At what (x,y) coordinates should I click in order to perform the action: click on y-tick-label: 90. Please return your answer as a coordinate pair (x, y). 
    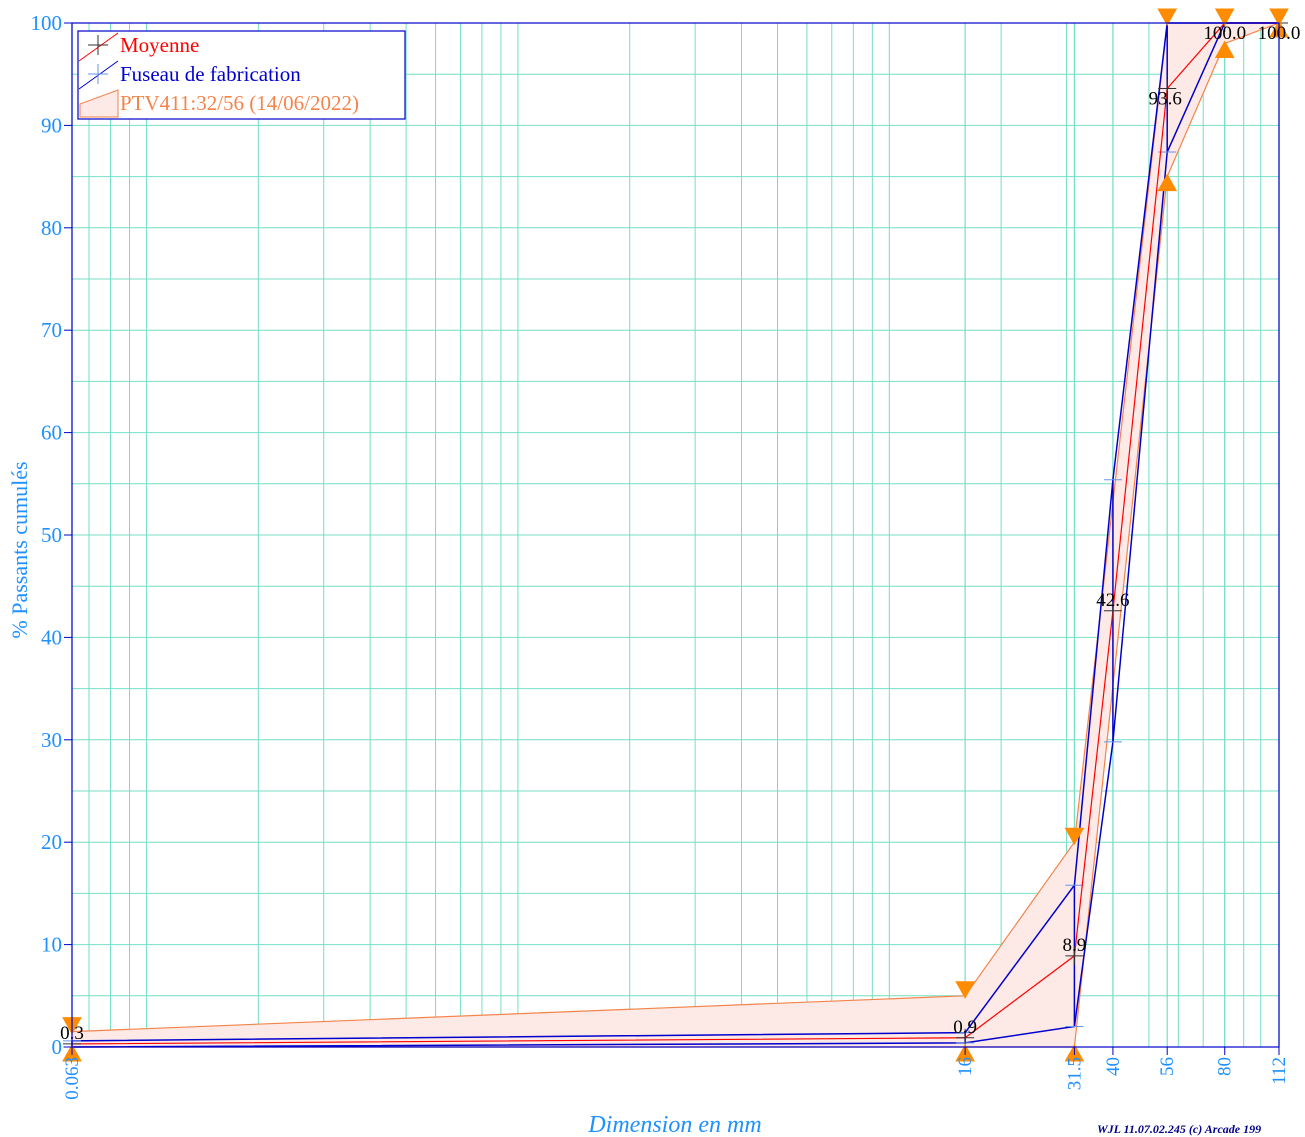
    Looking at the image, I should click on (51, 125).